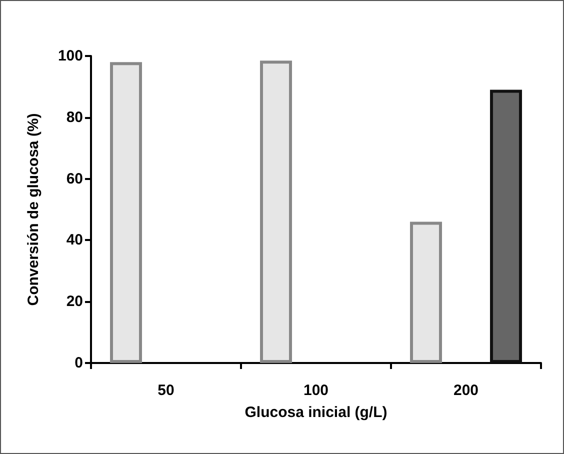  What do you see at coordinates (78, 363) in the screenshot?
I see `y-tick-label: 0` at bounding box center [78, 363].